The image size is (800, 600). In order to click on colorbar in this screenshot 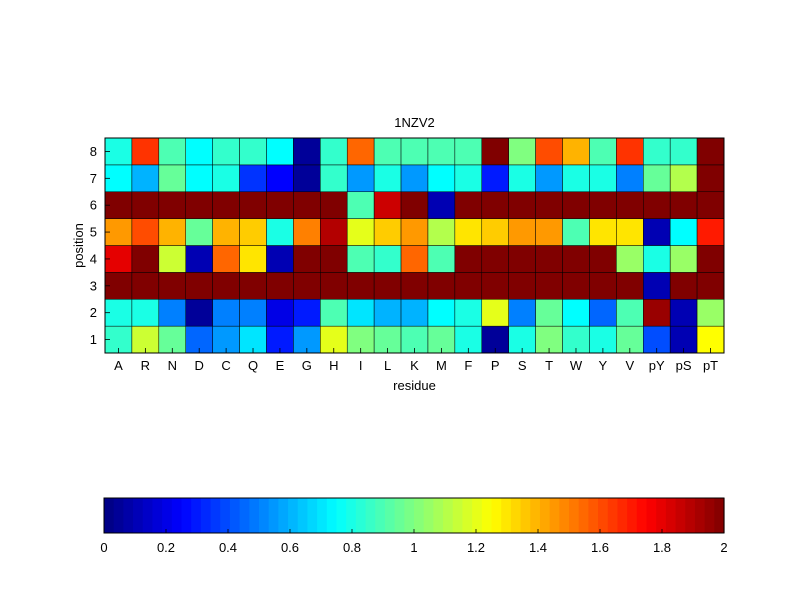, I will do `click(414, 515)`.